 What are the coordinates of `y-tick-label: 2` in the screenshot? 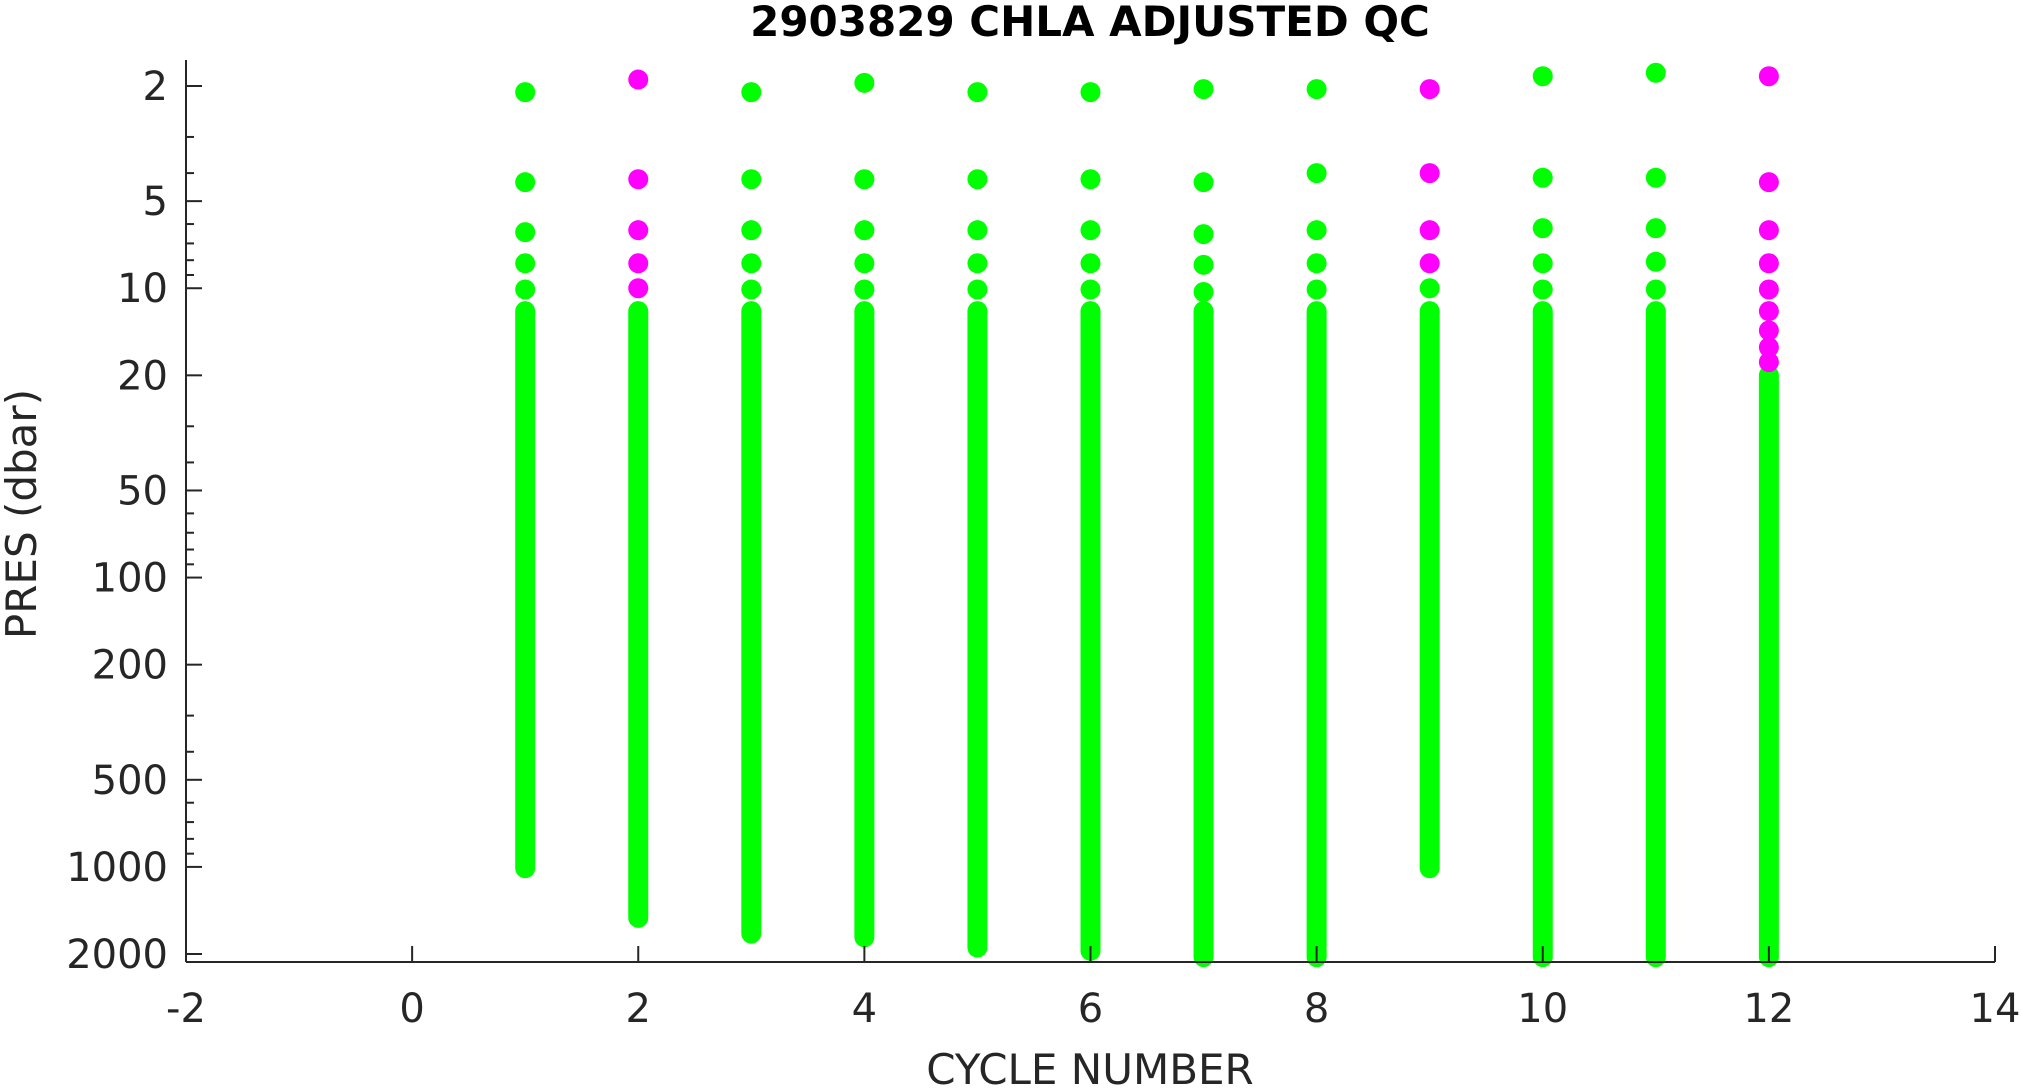 It's located at (155, 87).